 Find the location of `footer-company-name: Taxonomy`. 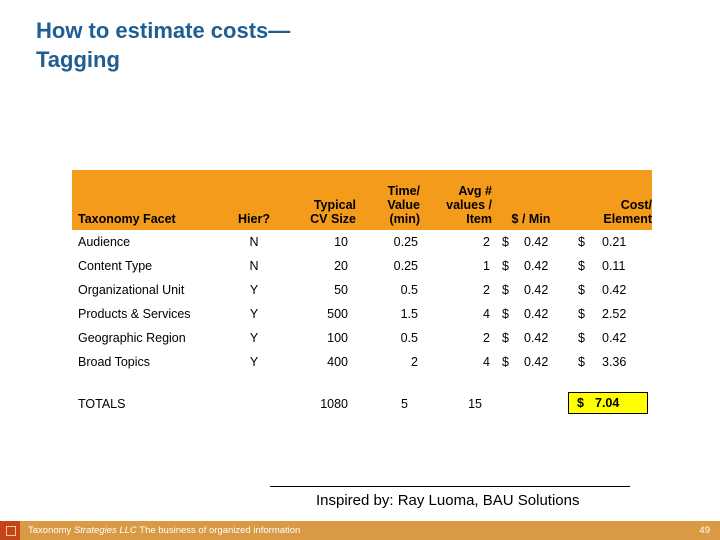

footer-company-name: Taxonomy is located at coordinates (50, 530).